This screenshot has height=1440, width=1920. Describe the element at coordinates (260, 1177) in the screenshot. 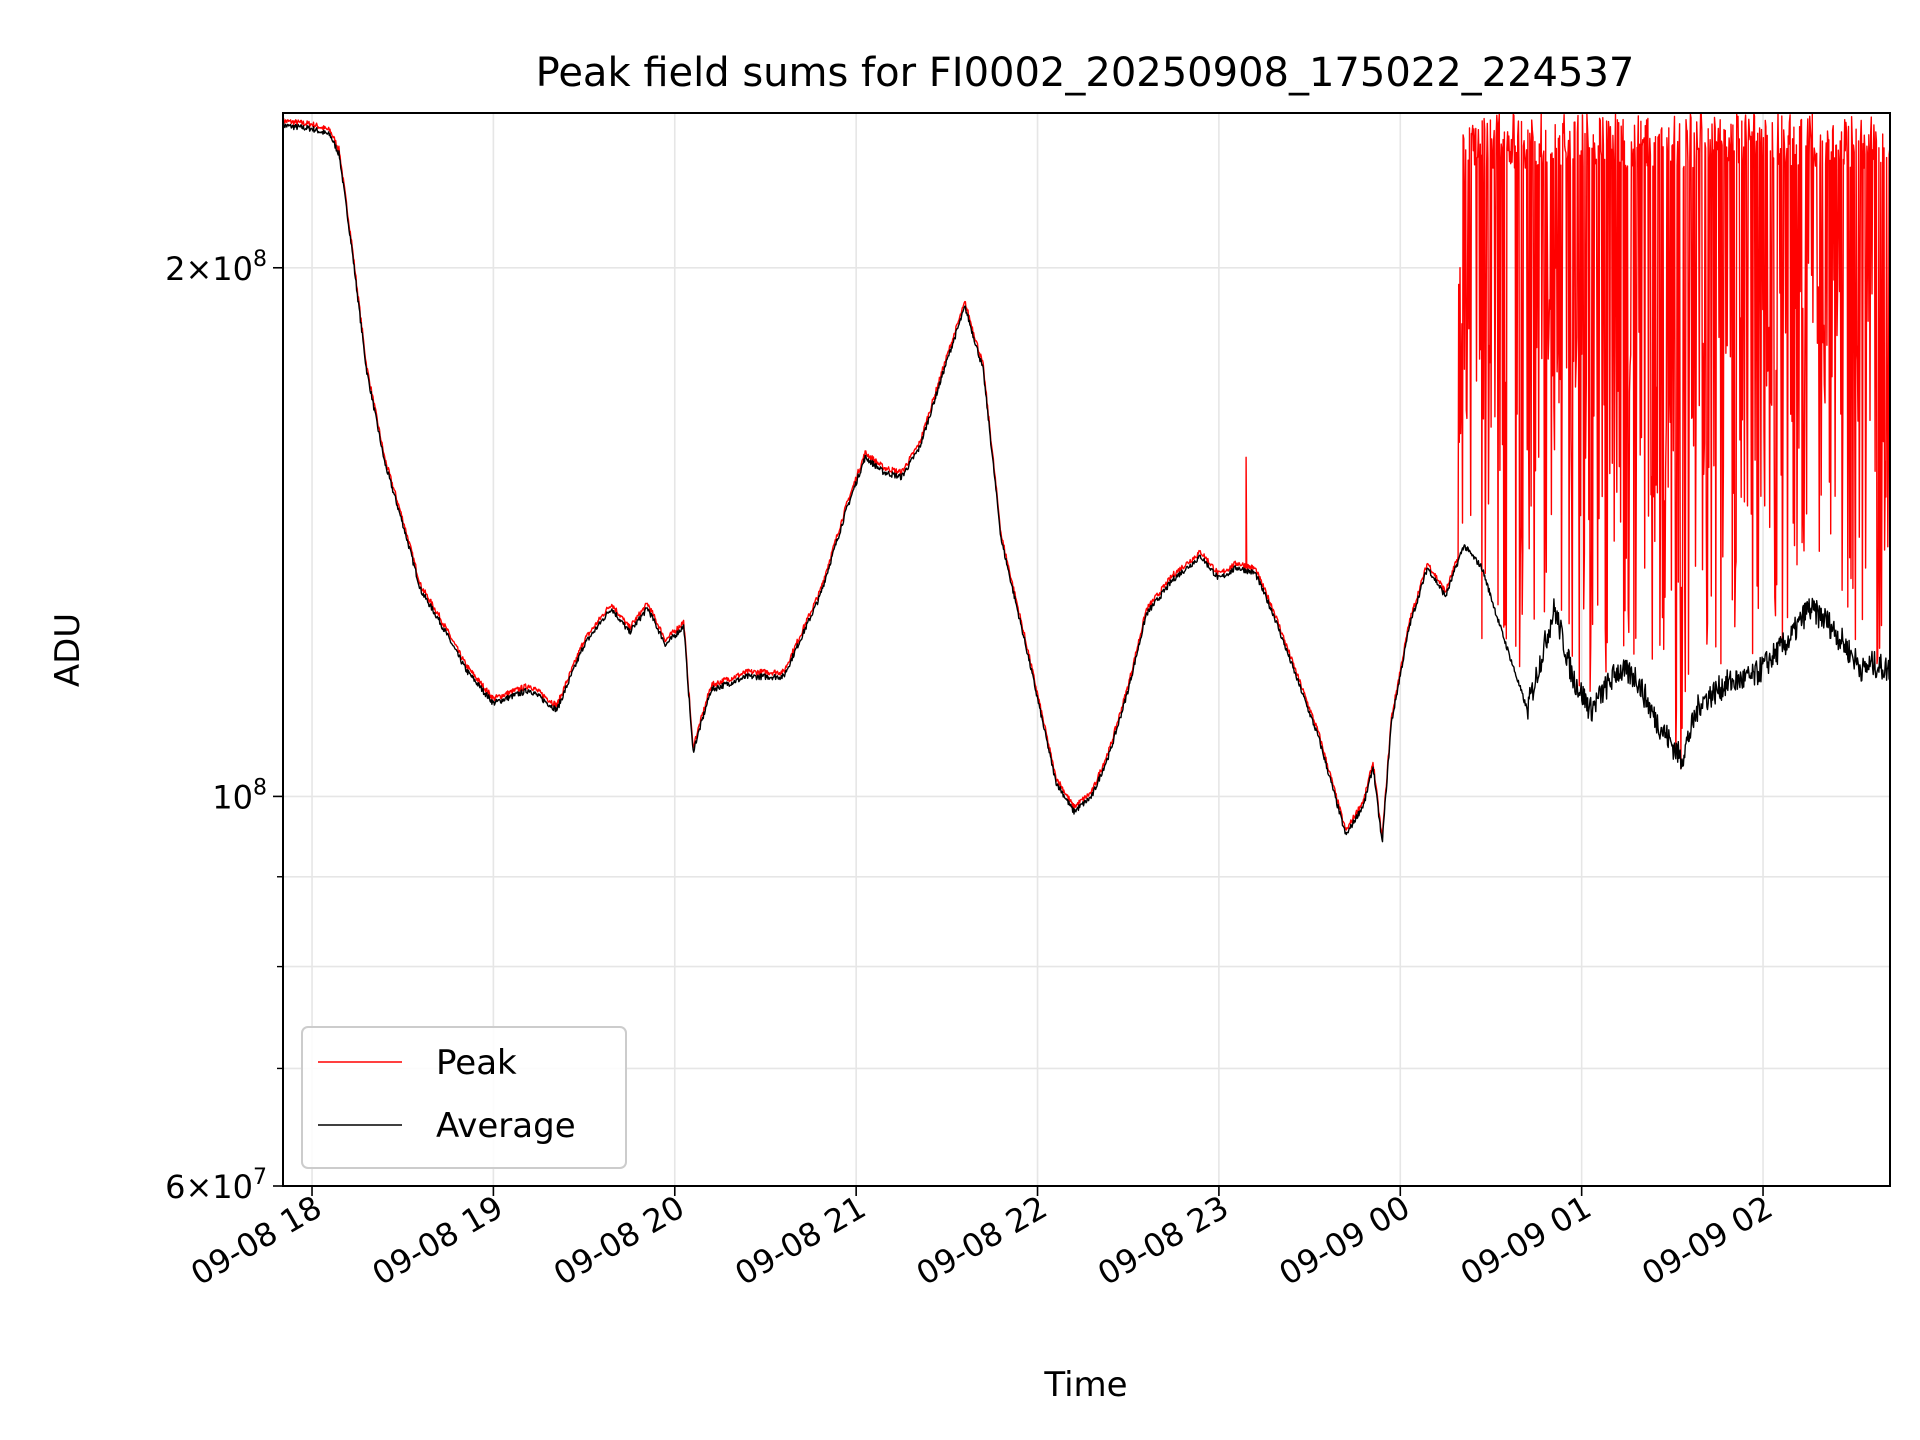

I see `y-tick-exponent: 7` at that location.